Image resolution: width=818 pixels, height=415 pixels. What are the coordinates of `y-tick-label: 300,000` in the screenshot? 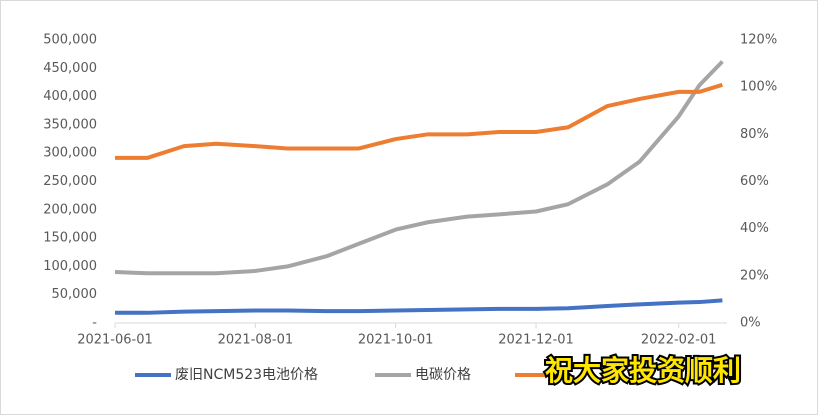 It's located at (70, 153).